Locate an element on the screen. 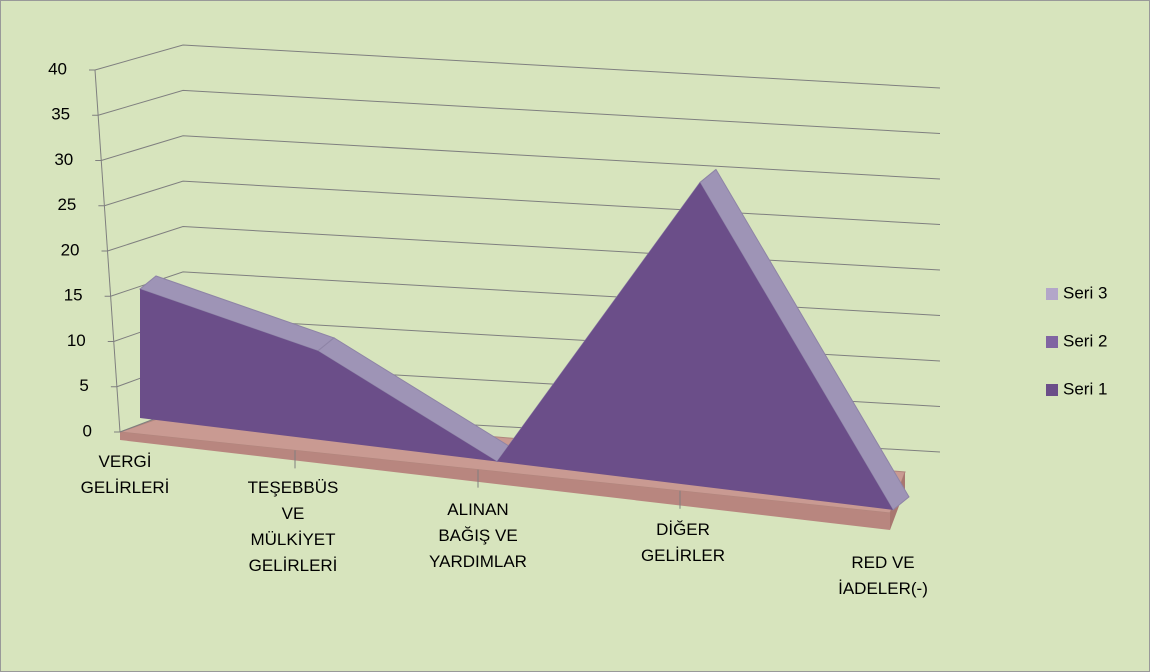 The height and width of the screenshot is (672, 1150). x-tick-label: ALINAN BAĞIŞ VE YARDIMLAR is located at coordinates (478, 535).